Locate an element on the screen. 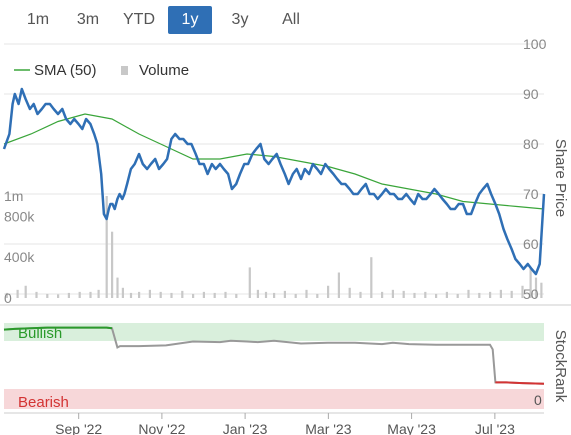 This screenshot has width=571, height=435. range-button-1y: 1y is located at coordinates (190, 20).